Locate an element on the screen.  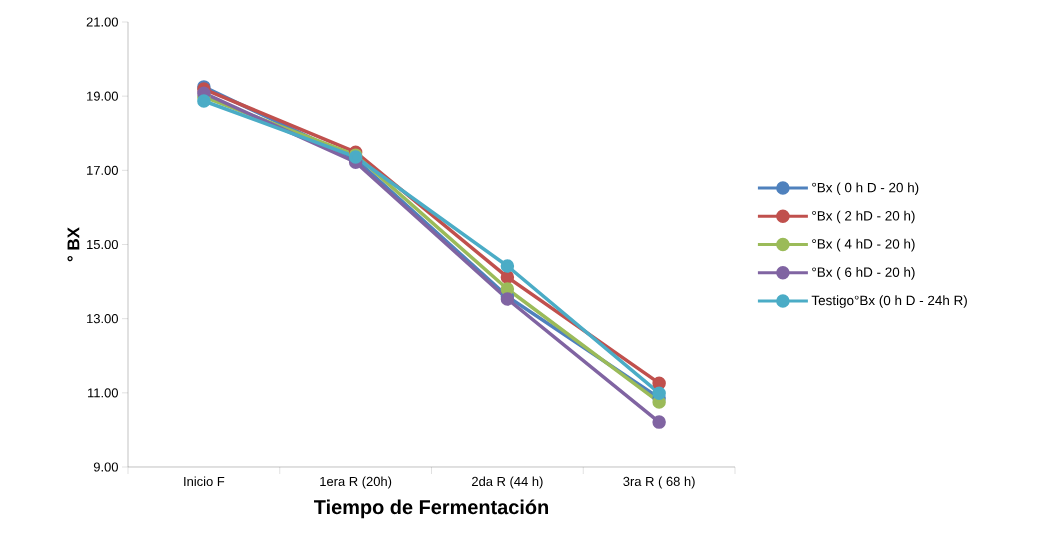
legend-label: °Bx ( 2 hD - 20 h) is located at coordinates (863, 217).